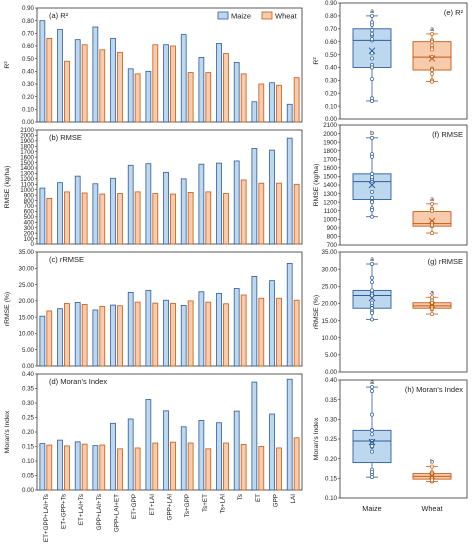  What do you see at coordinates (205, 503) in the screenshot?
I see `x-tick-label: Ts+ET` at bounding box center [205, 503].